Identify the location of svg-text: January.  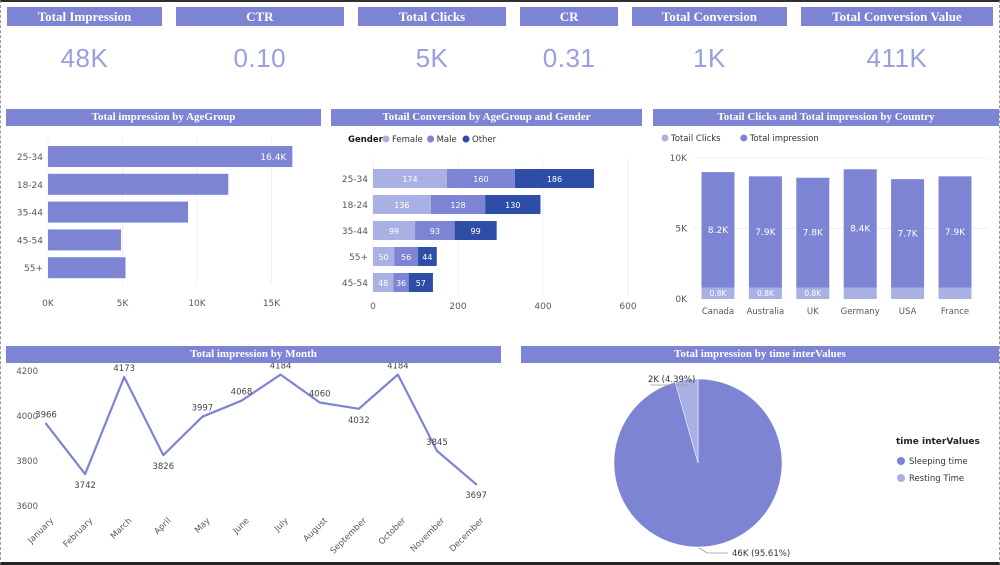
(41, 531).